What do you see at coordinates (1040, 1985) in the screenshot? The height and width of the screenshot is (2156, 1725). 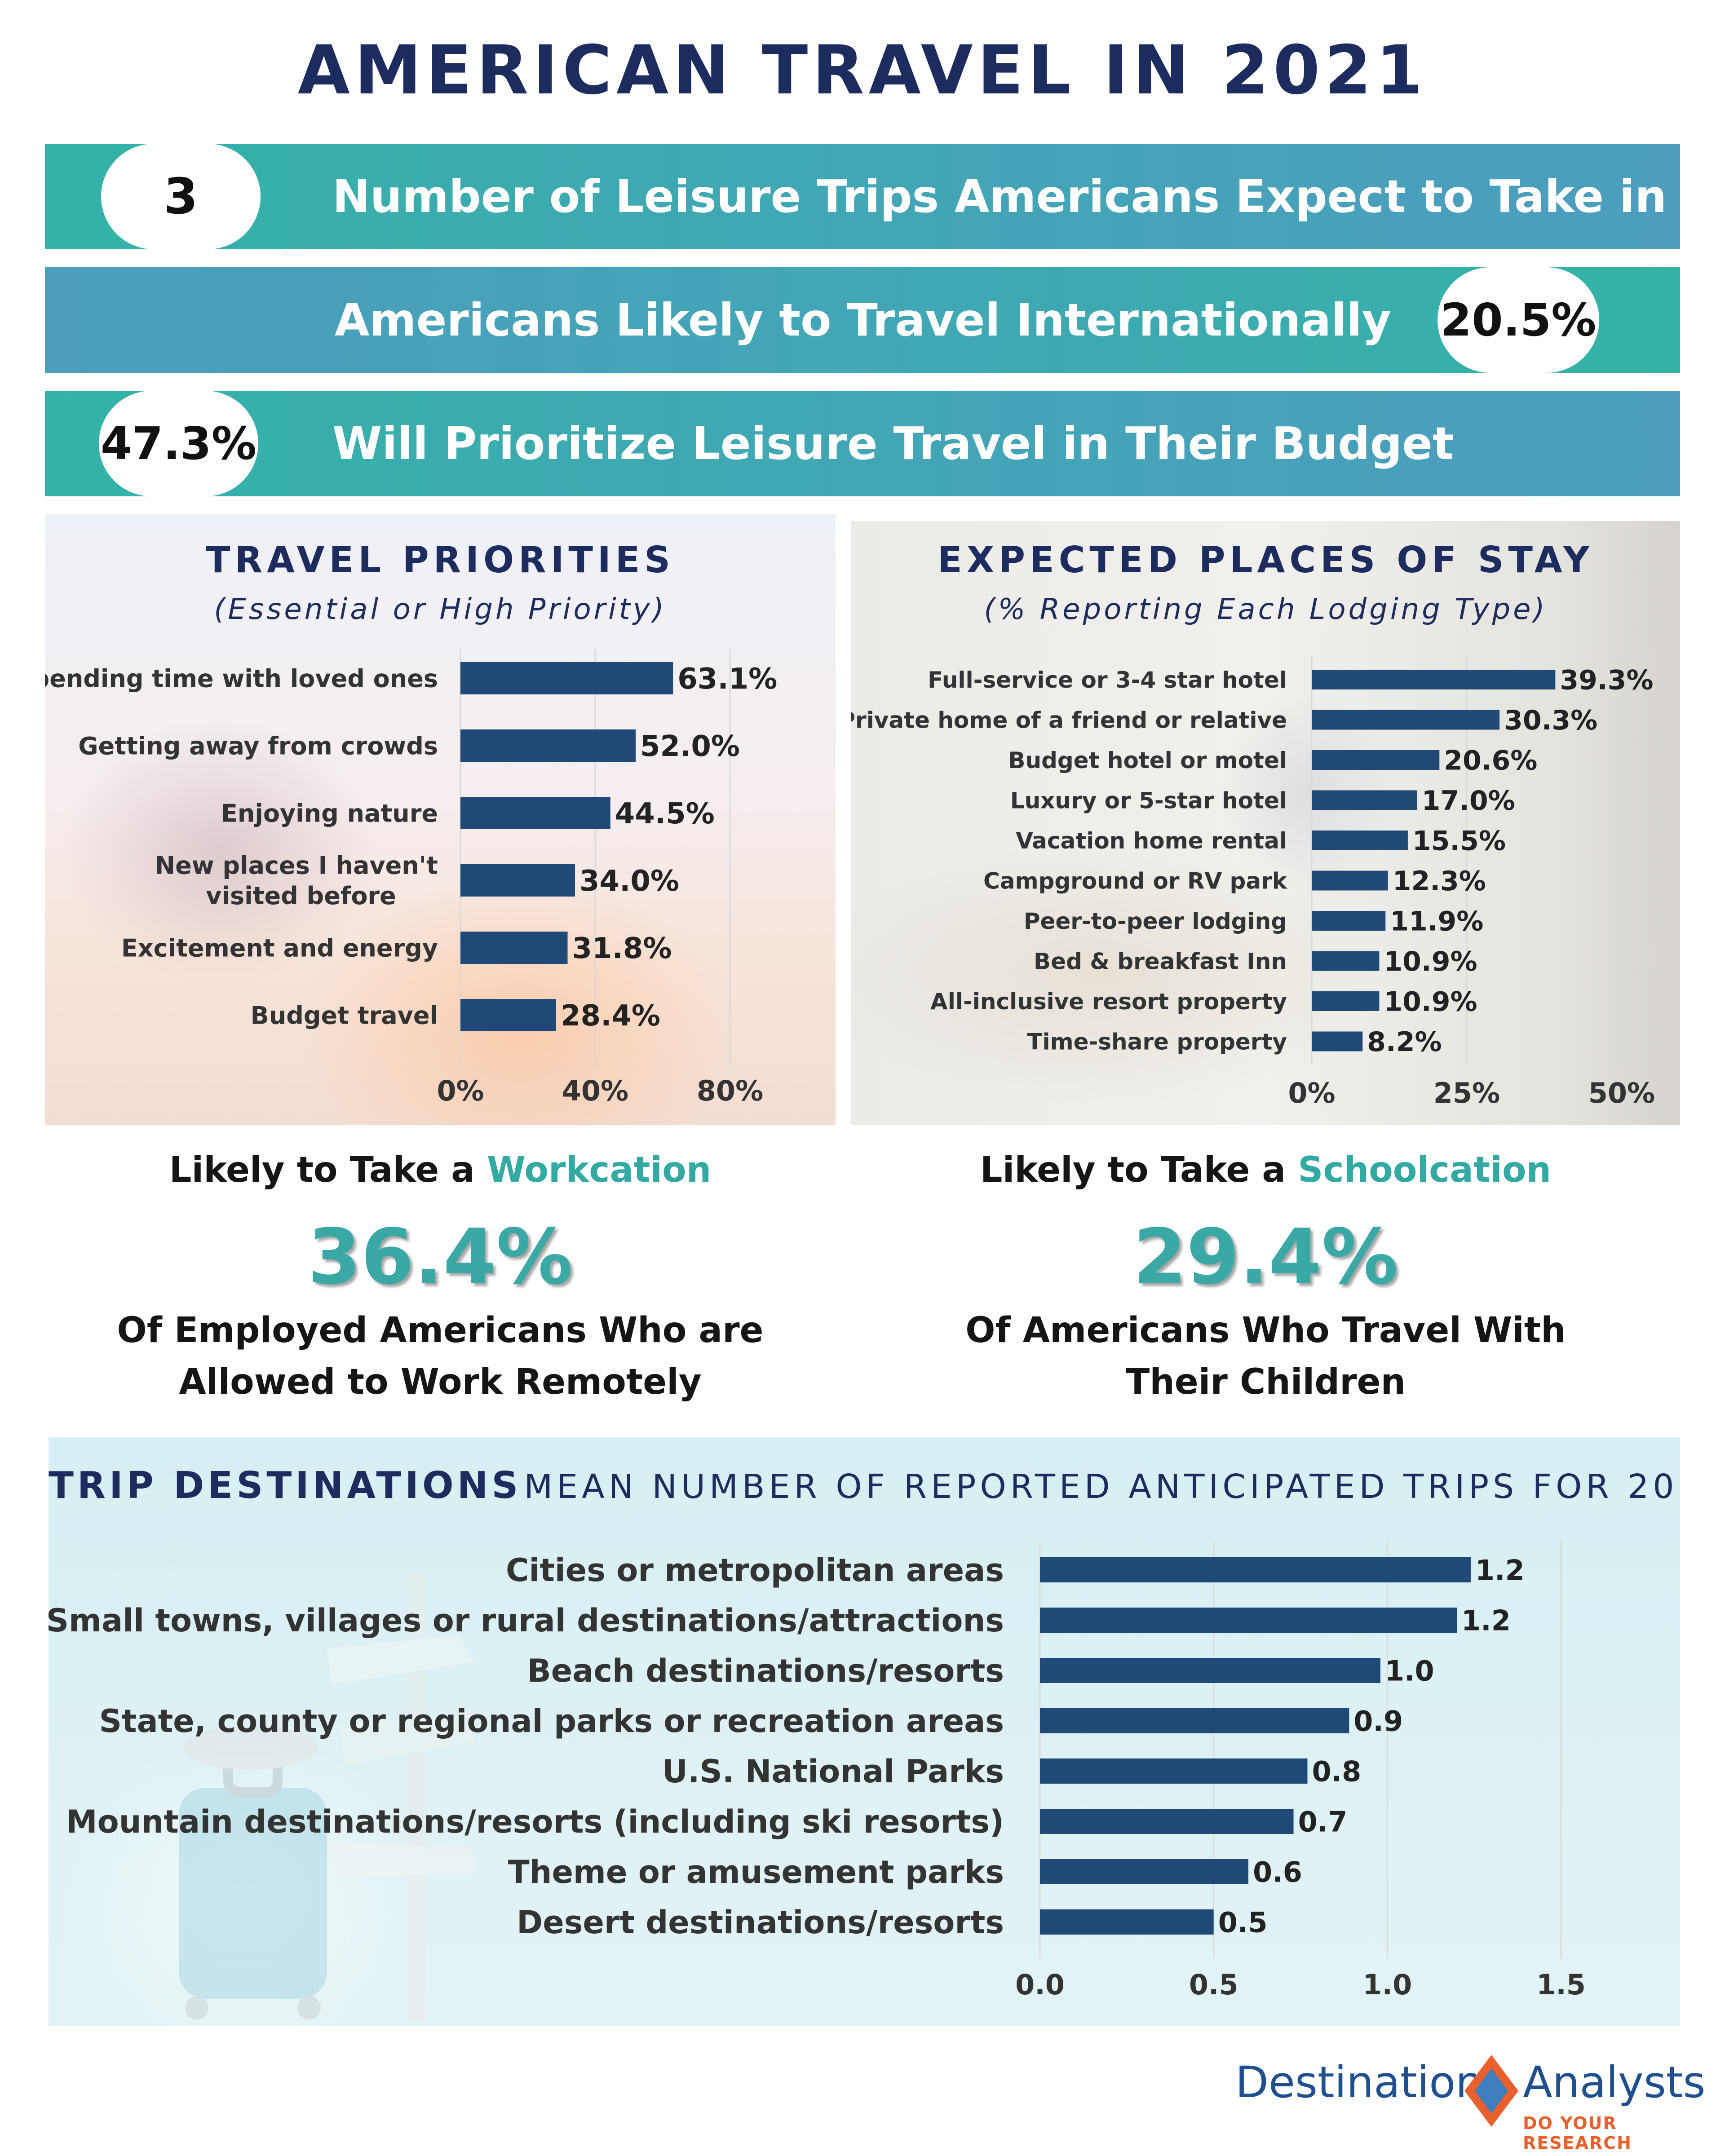 I see `tick-label: 0.0` at bounding box center [1040, 1985].